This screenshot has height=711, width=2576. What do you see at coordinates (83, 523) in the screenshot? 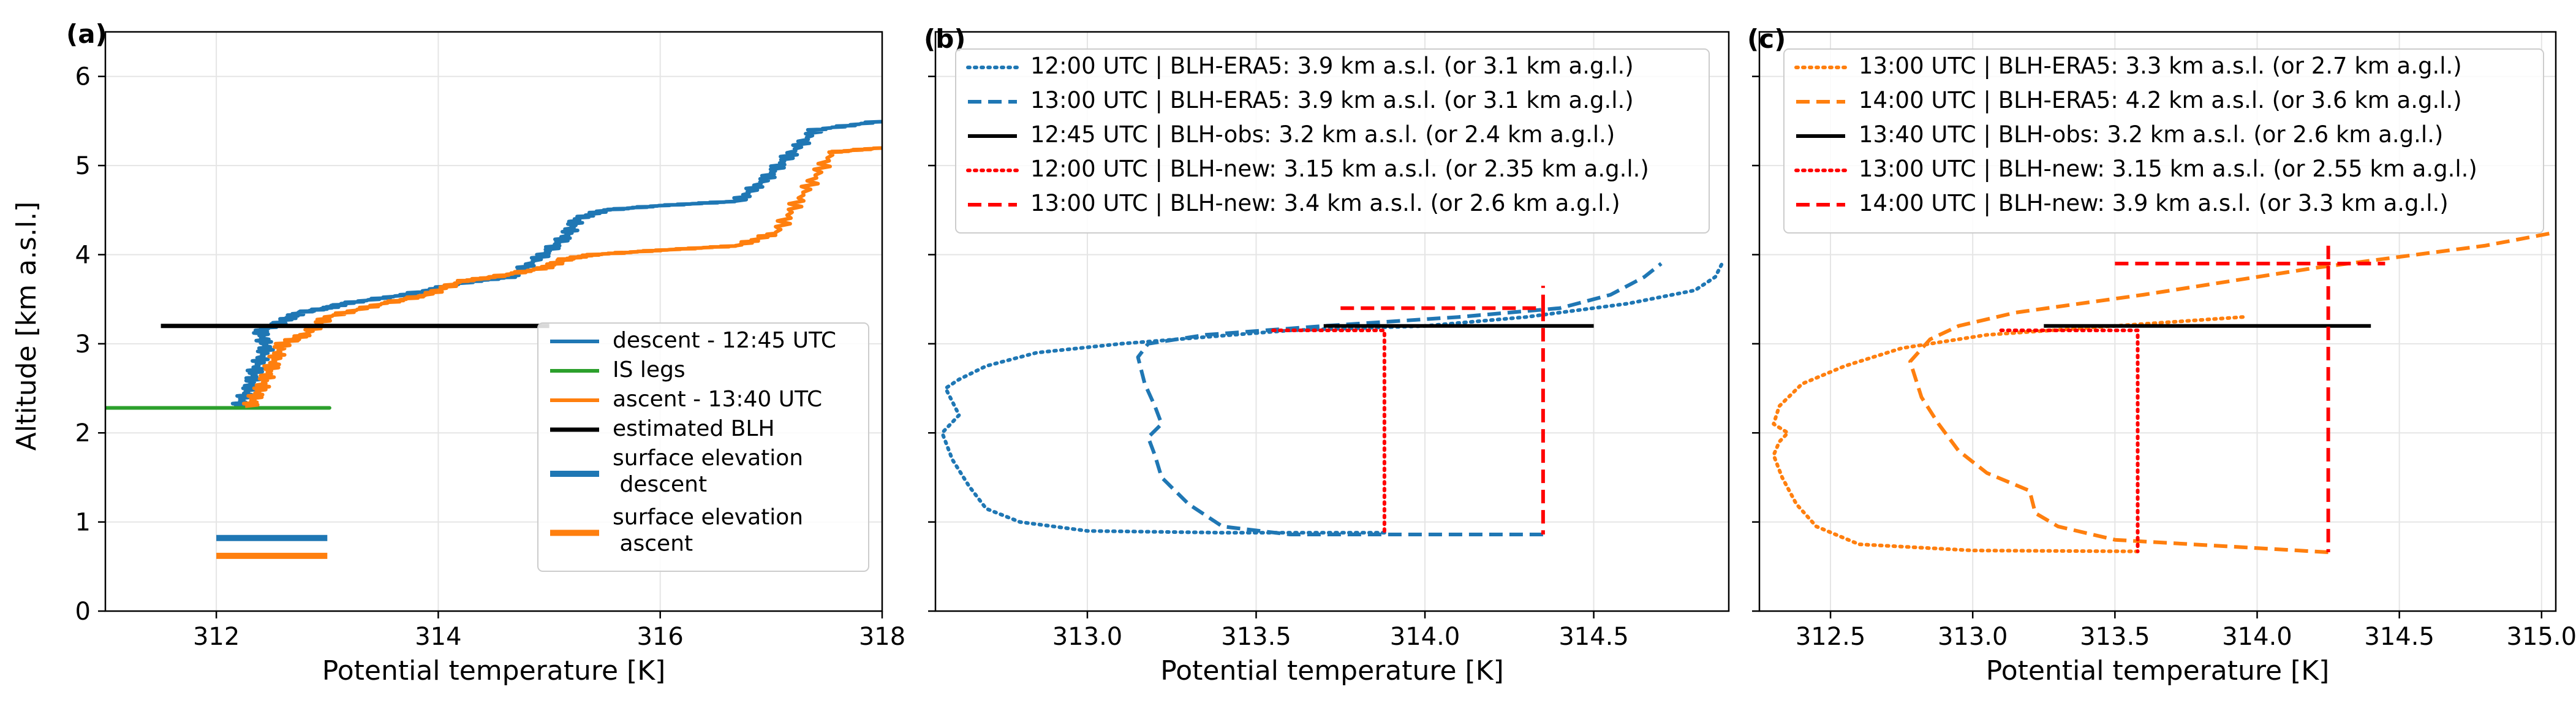
I see `y-tick-label: 1` at bounding box center [83, 523].